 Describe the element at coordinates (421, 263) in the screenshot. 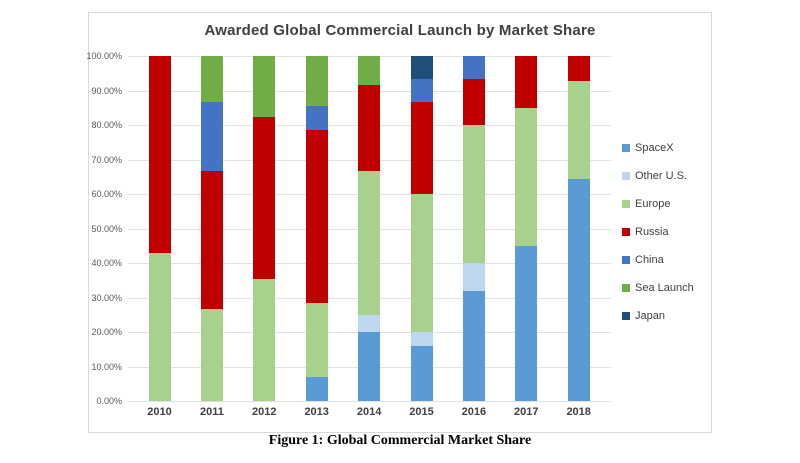

I see `bar-segment-2015-europe` at that location.